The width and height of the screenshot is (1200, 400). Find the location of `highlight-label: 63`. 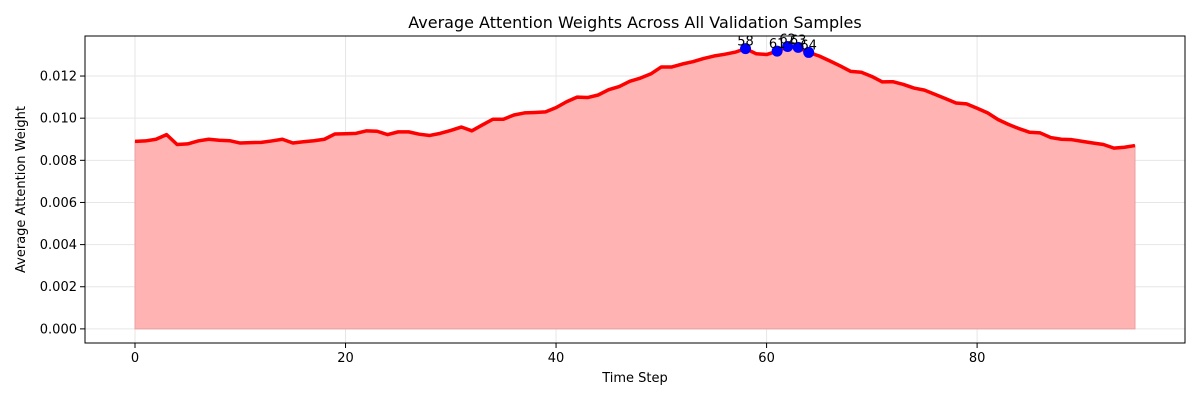

highlight-label: 63 is located at coordinates (798, 40).